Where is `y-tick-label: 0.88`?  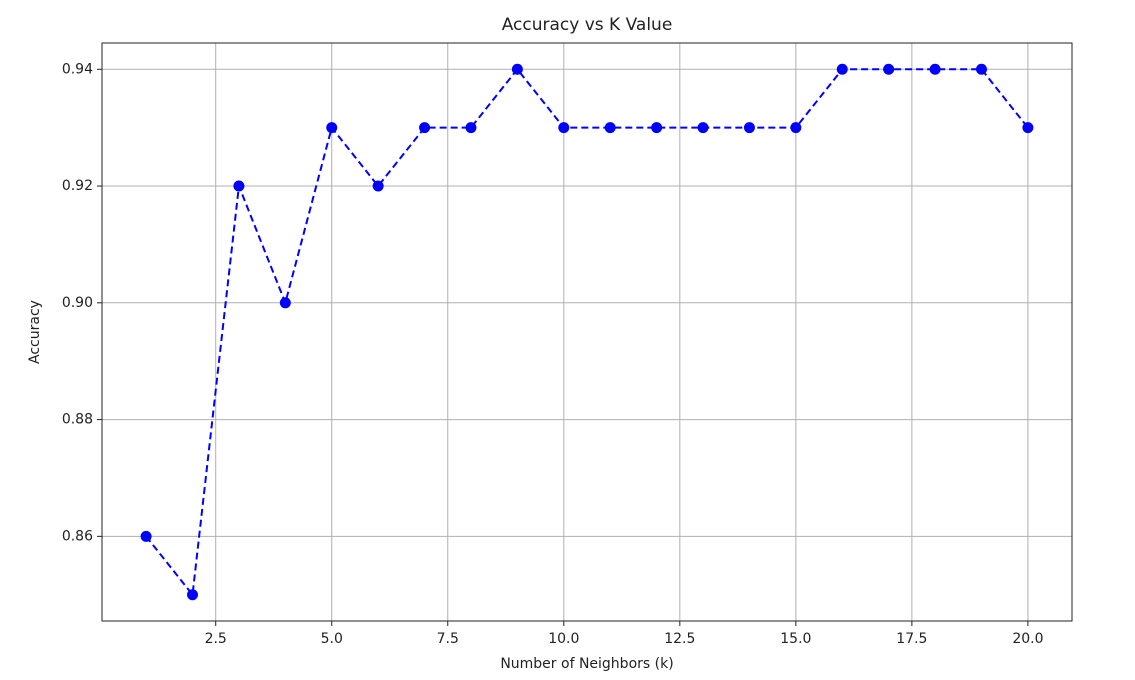 y-tick-label: 0.88 is located at coordinates (77, 420).